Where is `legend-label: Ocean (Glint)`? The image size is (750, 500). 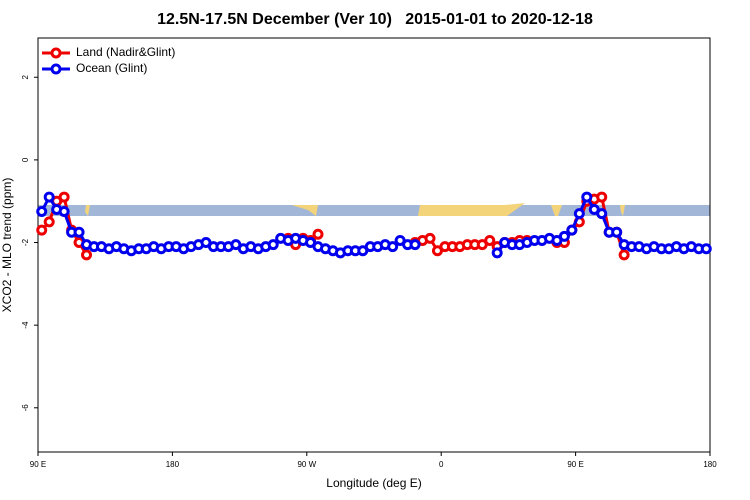
legend-label: Ocean (Glint) is located at coordinates (111, 68).